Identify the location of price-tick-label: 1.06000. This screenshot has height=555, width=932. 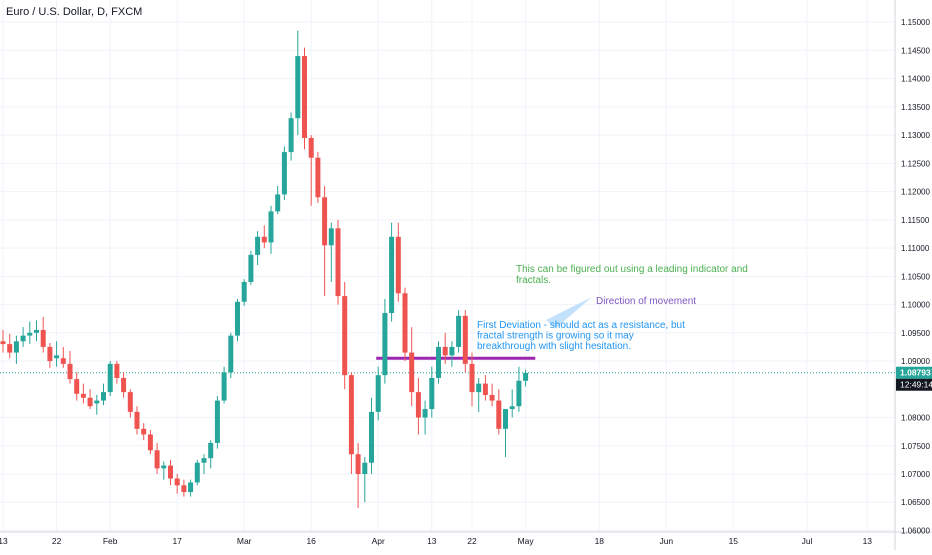
(915, 530).